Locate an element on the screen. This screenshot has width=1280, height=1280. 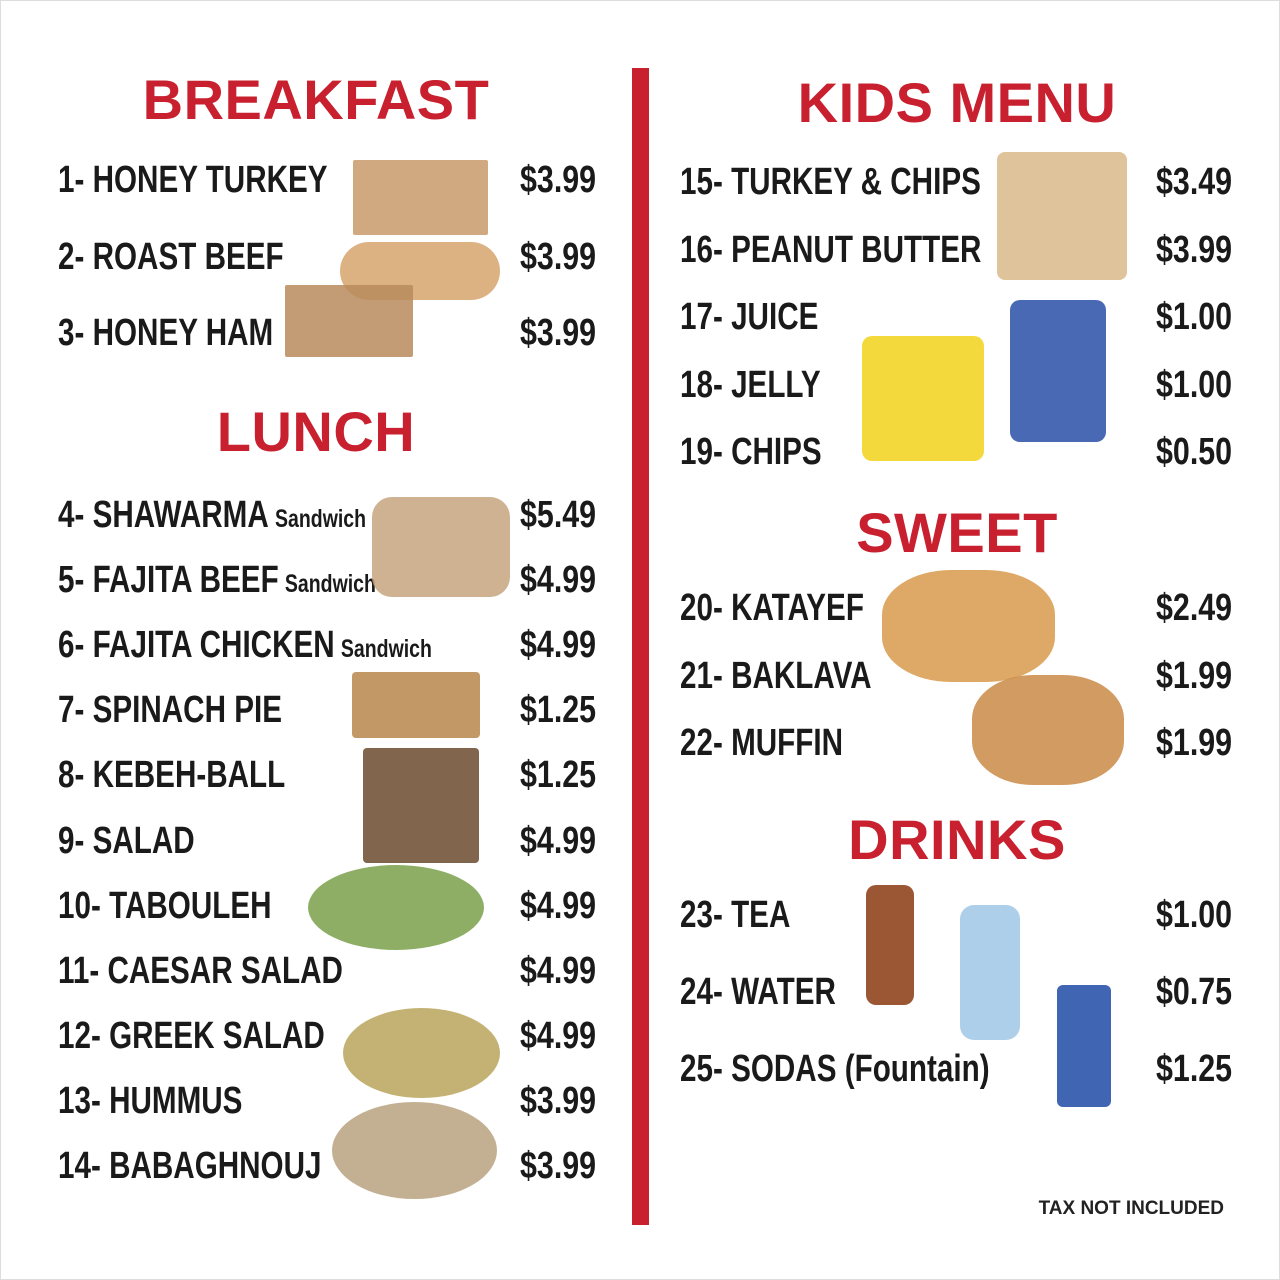
menu-item: 4- SHAWARMA Sandwich $5.49 is located at coordinates (327, 515).